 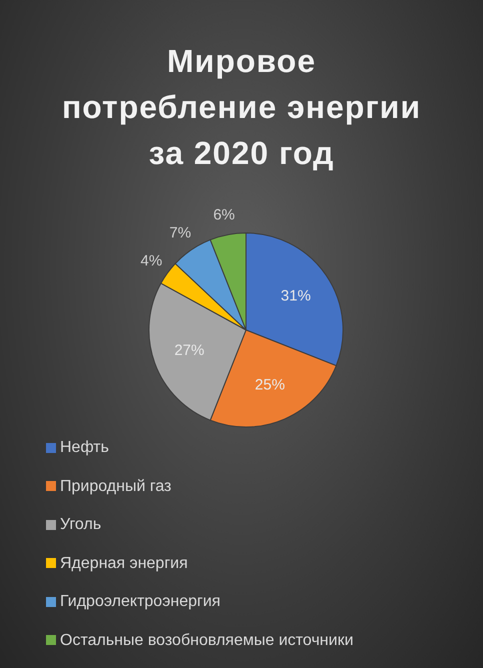 I want to click on legend-label: Ядерная энергия, so click(x=124, y=563).